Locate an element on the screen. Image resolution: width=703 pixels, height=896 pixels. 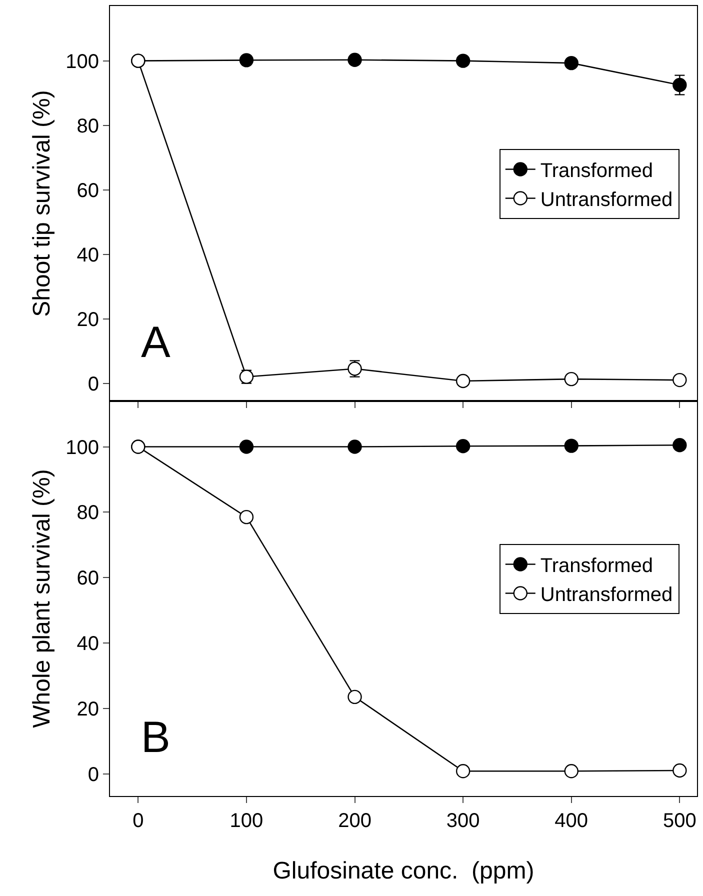
x-tick-label: 500 is located at coordinates (679, 821).